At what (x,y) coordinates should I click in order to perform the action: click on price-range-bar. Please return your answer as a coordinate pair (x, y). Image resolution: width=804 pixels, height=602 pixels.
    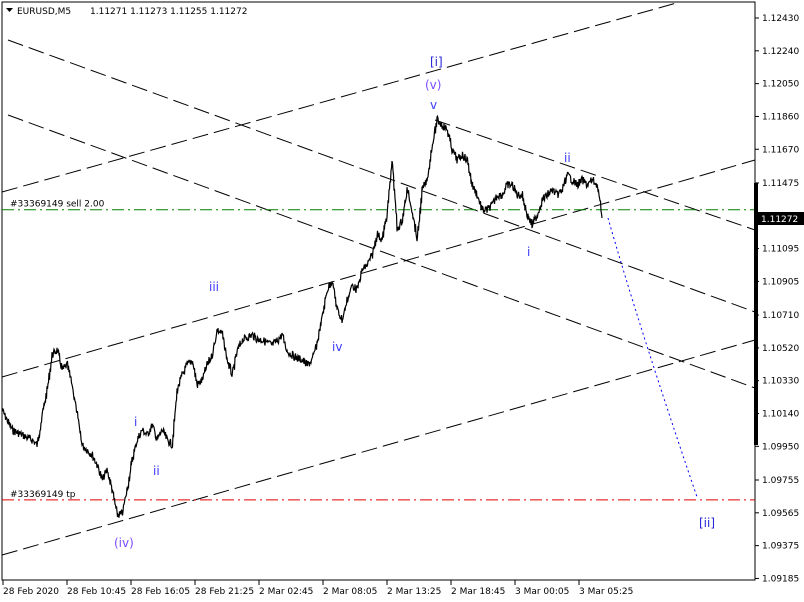
    Looking at the image, I should click on (756, 314).